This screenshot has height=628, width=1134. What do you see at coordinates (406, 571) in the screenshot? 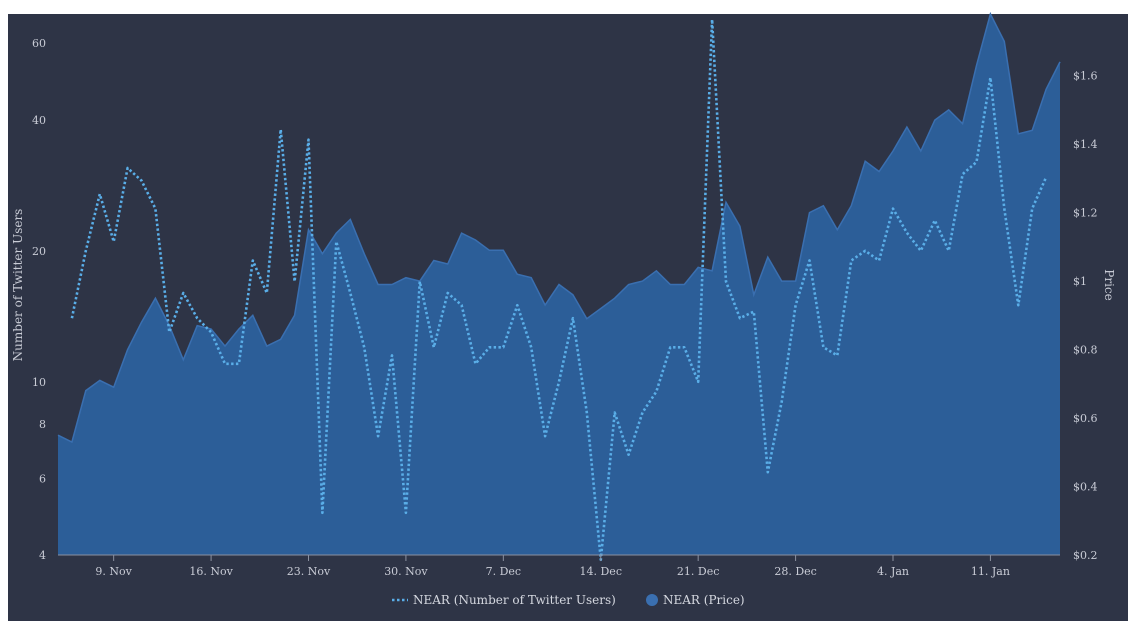
I see `x-tick-label: 30. Nov` at bounding box center [406, 571].